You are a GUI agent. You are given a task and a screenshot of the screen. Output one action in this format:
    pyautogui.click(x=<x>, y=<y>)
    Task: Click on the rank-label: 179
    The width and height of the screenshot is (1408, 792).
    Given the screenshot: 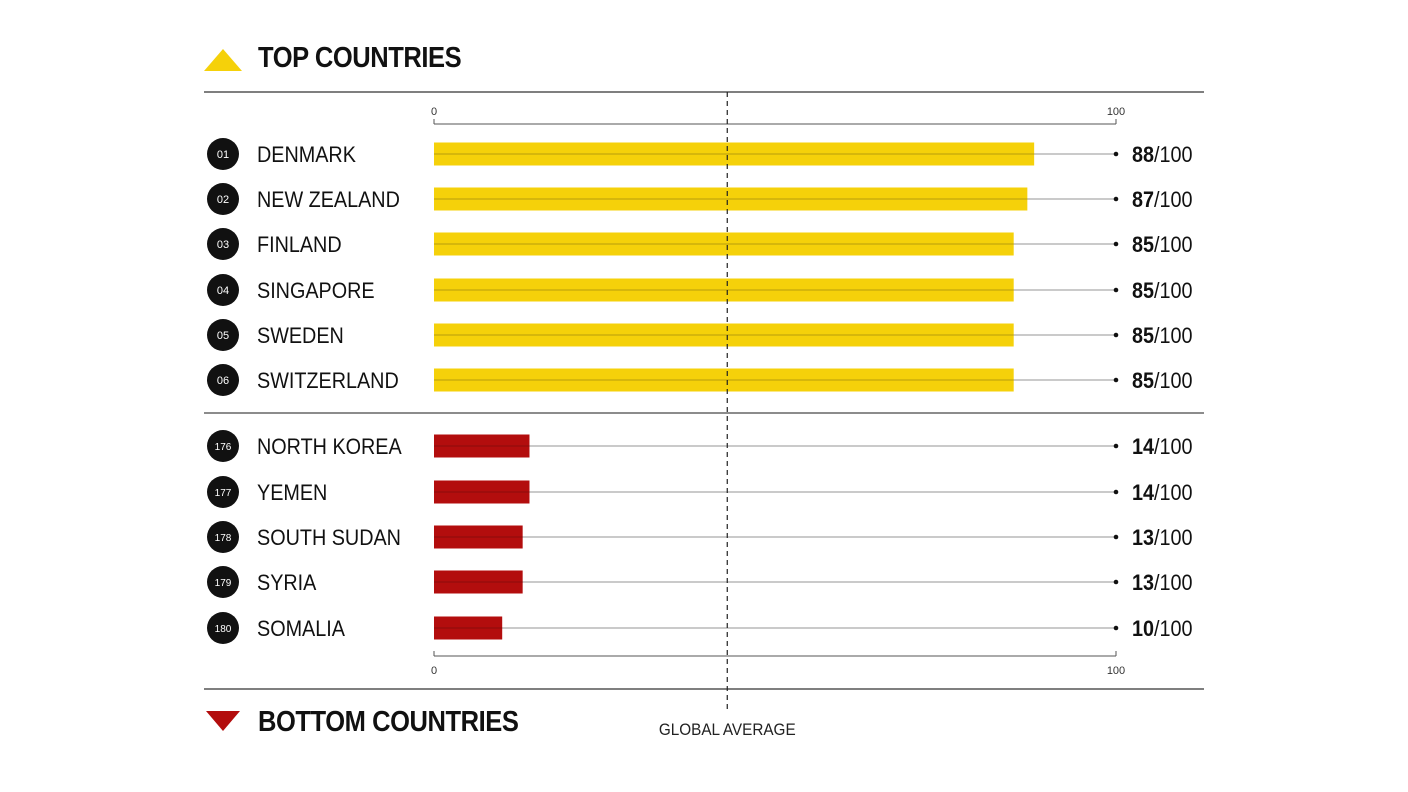 What is the action you would take?
    pyautogui.click(x=223, y=583)
    